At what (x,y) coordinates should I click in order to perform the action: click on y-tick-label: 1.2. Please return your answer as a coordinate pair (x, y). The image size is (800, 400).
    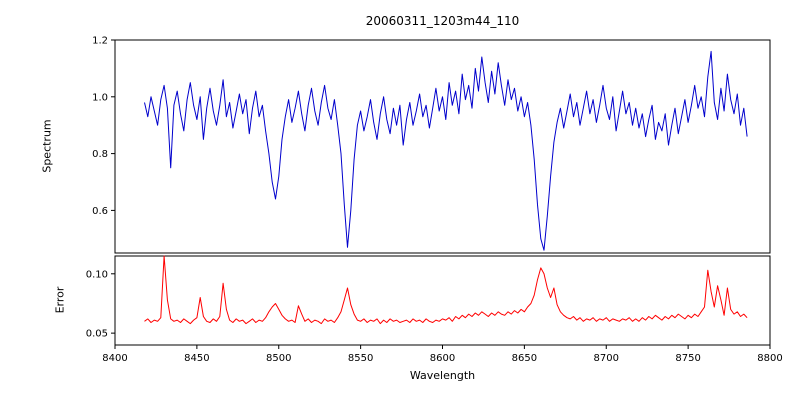
    Looking at the image, I should click on (100, 41).